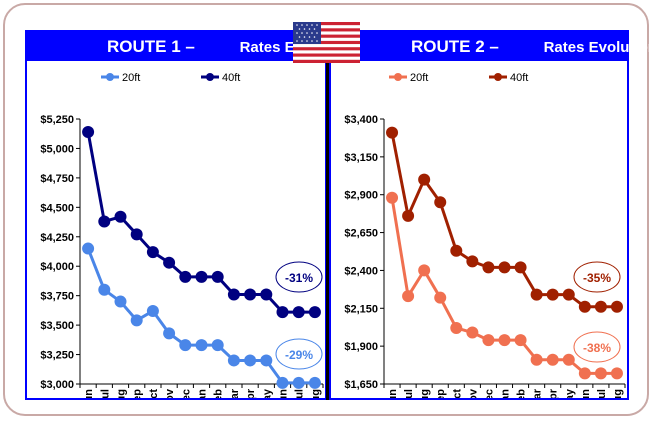 The image size is (655, 422). I want to click on x-tick-label: May, so click(267, 393).